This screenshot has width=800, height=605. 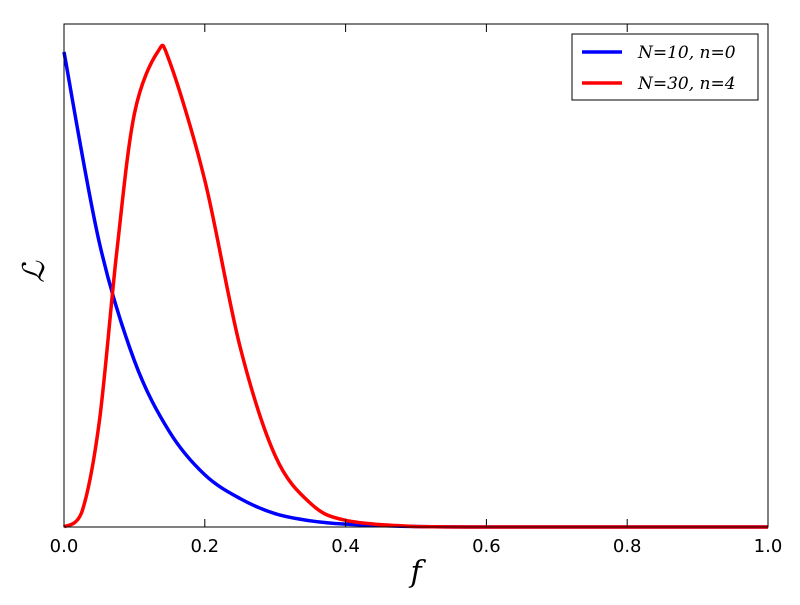 I want to click on x-tick-label: 0.8, so click(x=627, y=546).